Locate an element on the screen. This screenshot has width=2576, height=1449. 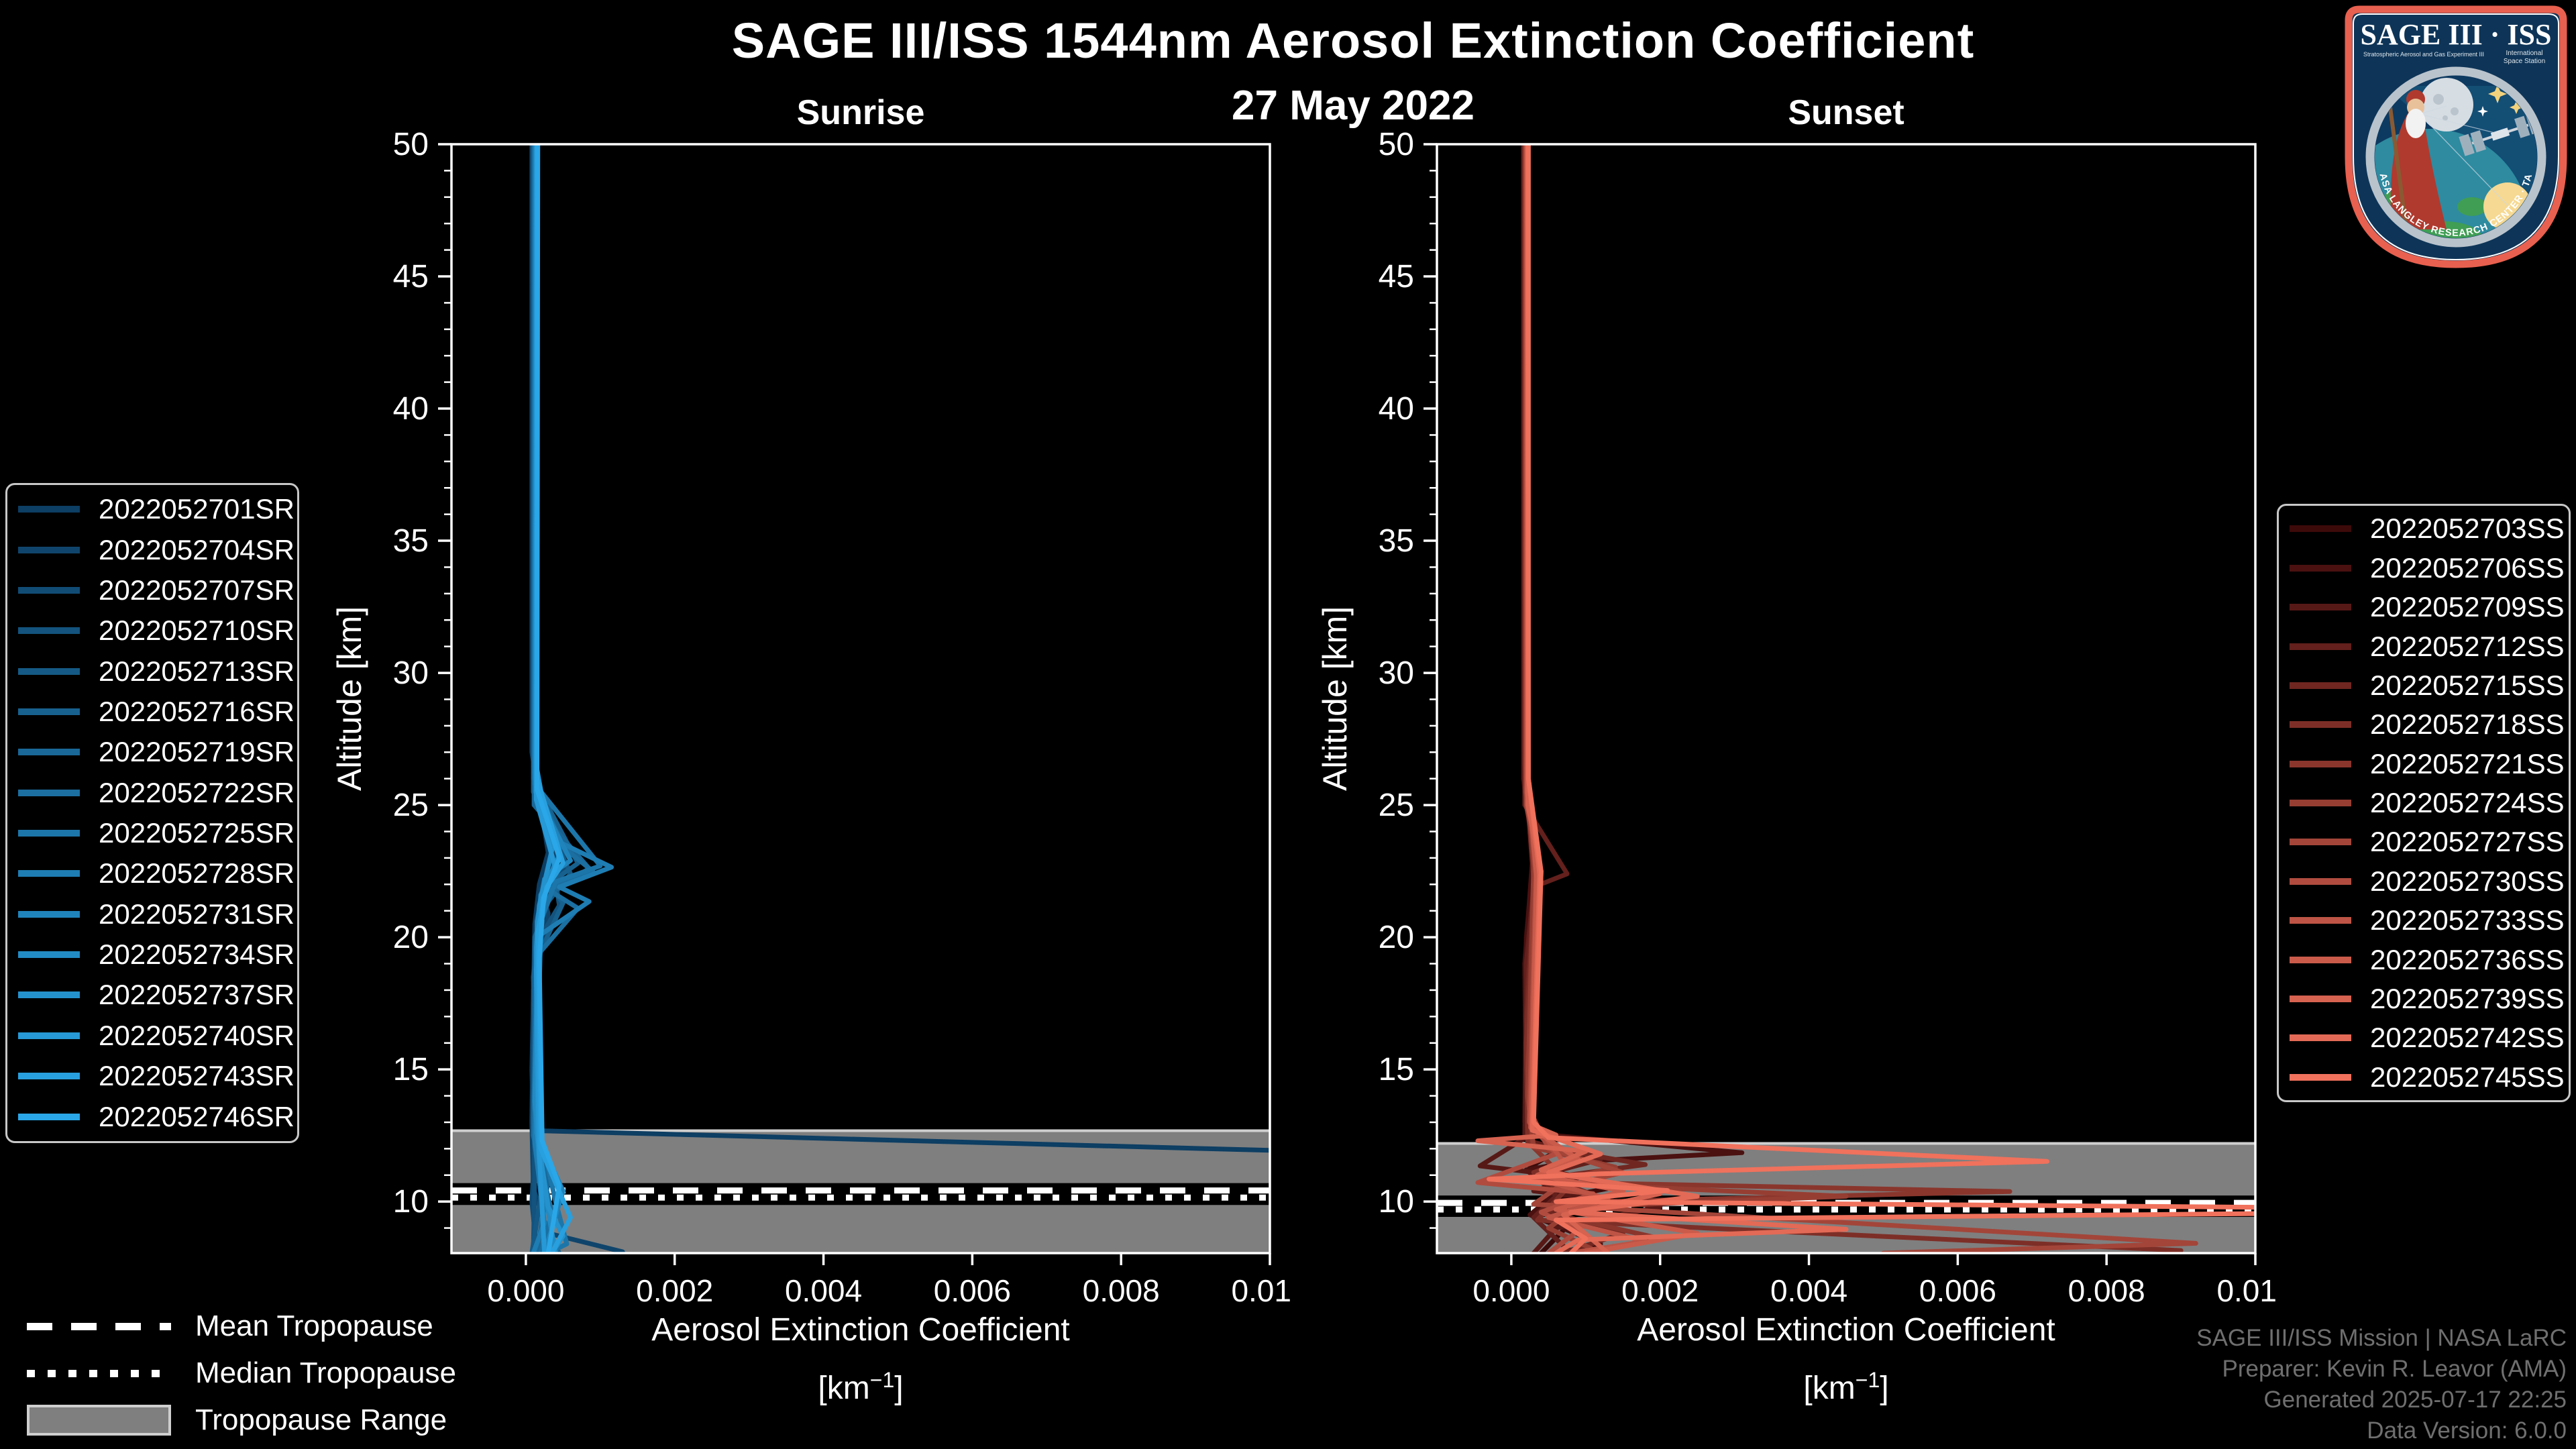
legend-item-2022052704SR: 2022052704SR is located at coordinates (152, 550).